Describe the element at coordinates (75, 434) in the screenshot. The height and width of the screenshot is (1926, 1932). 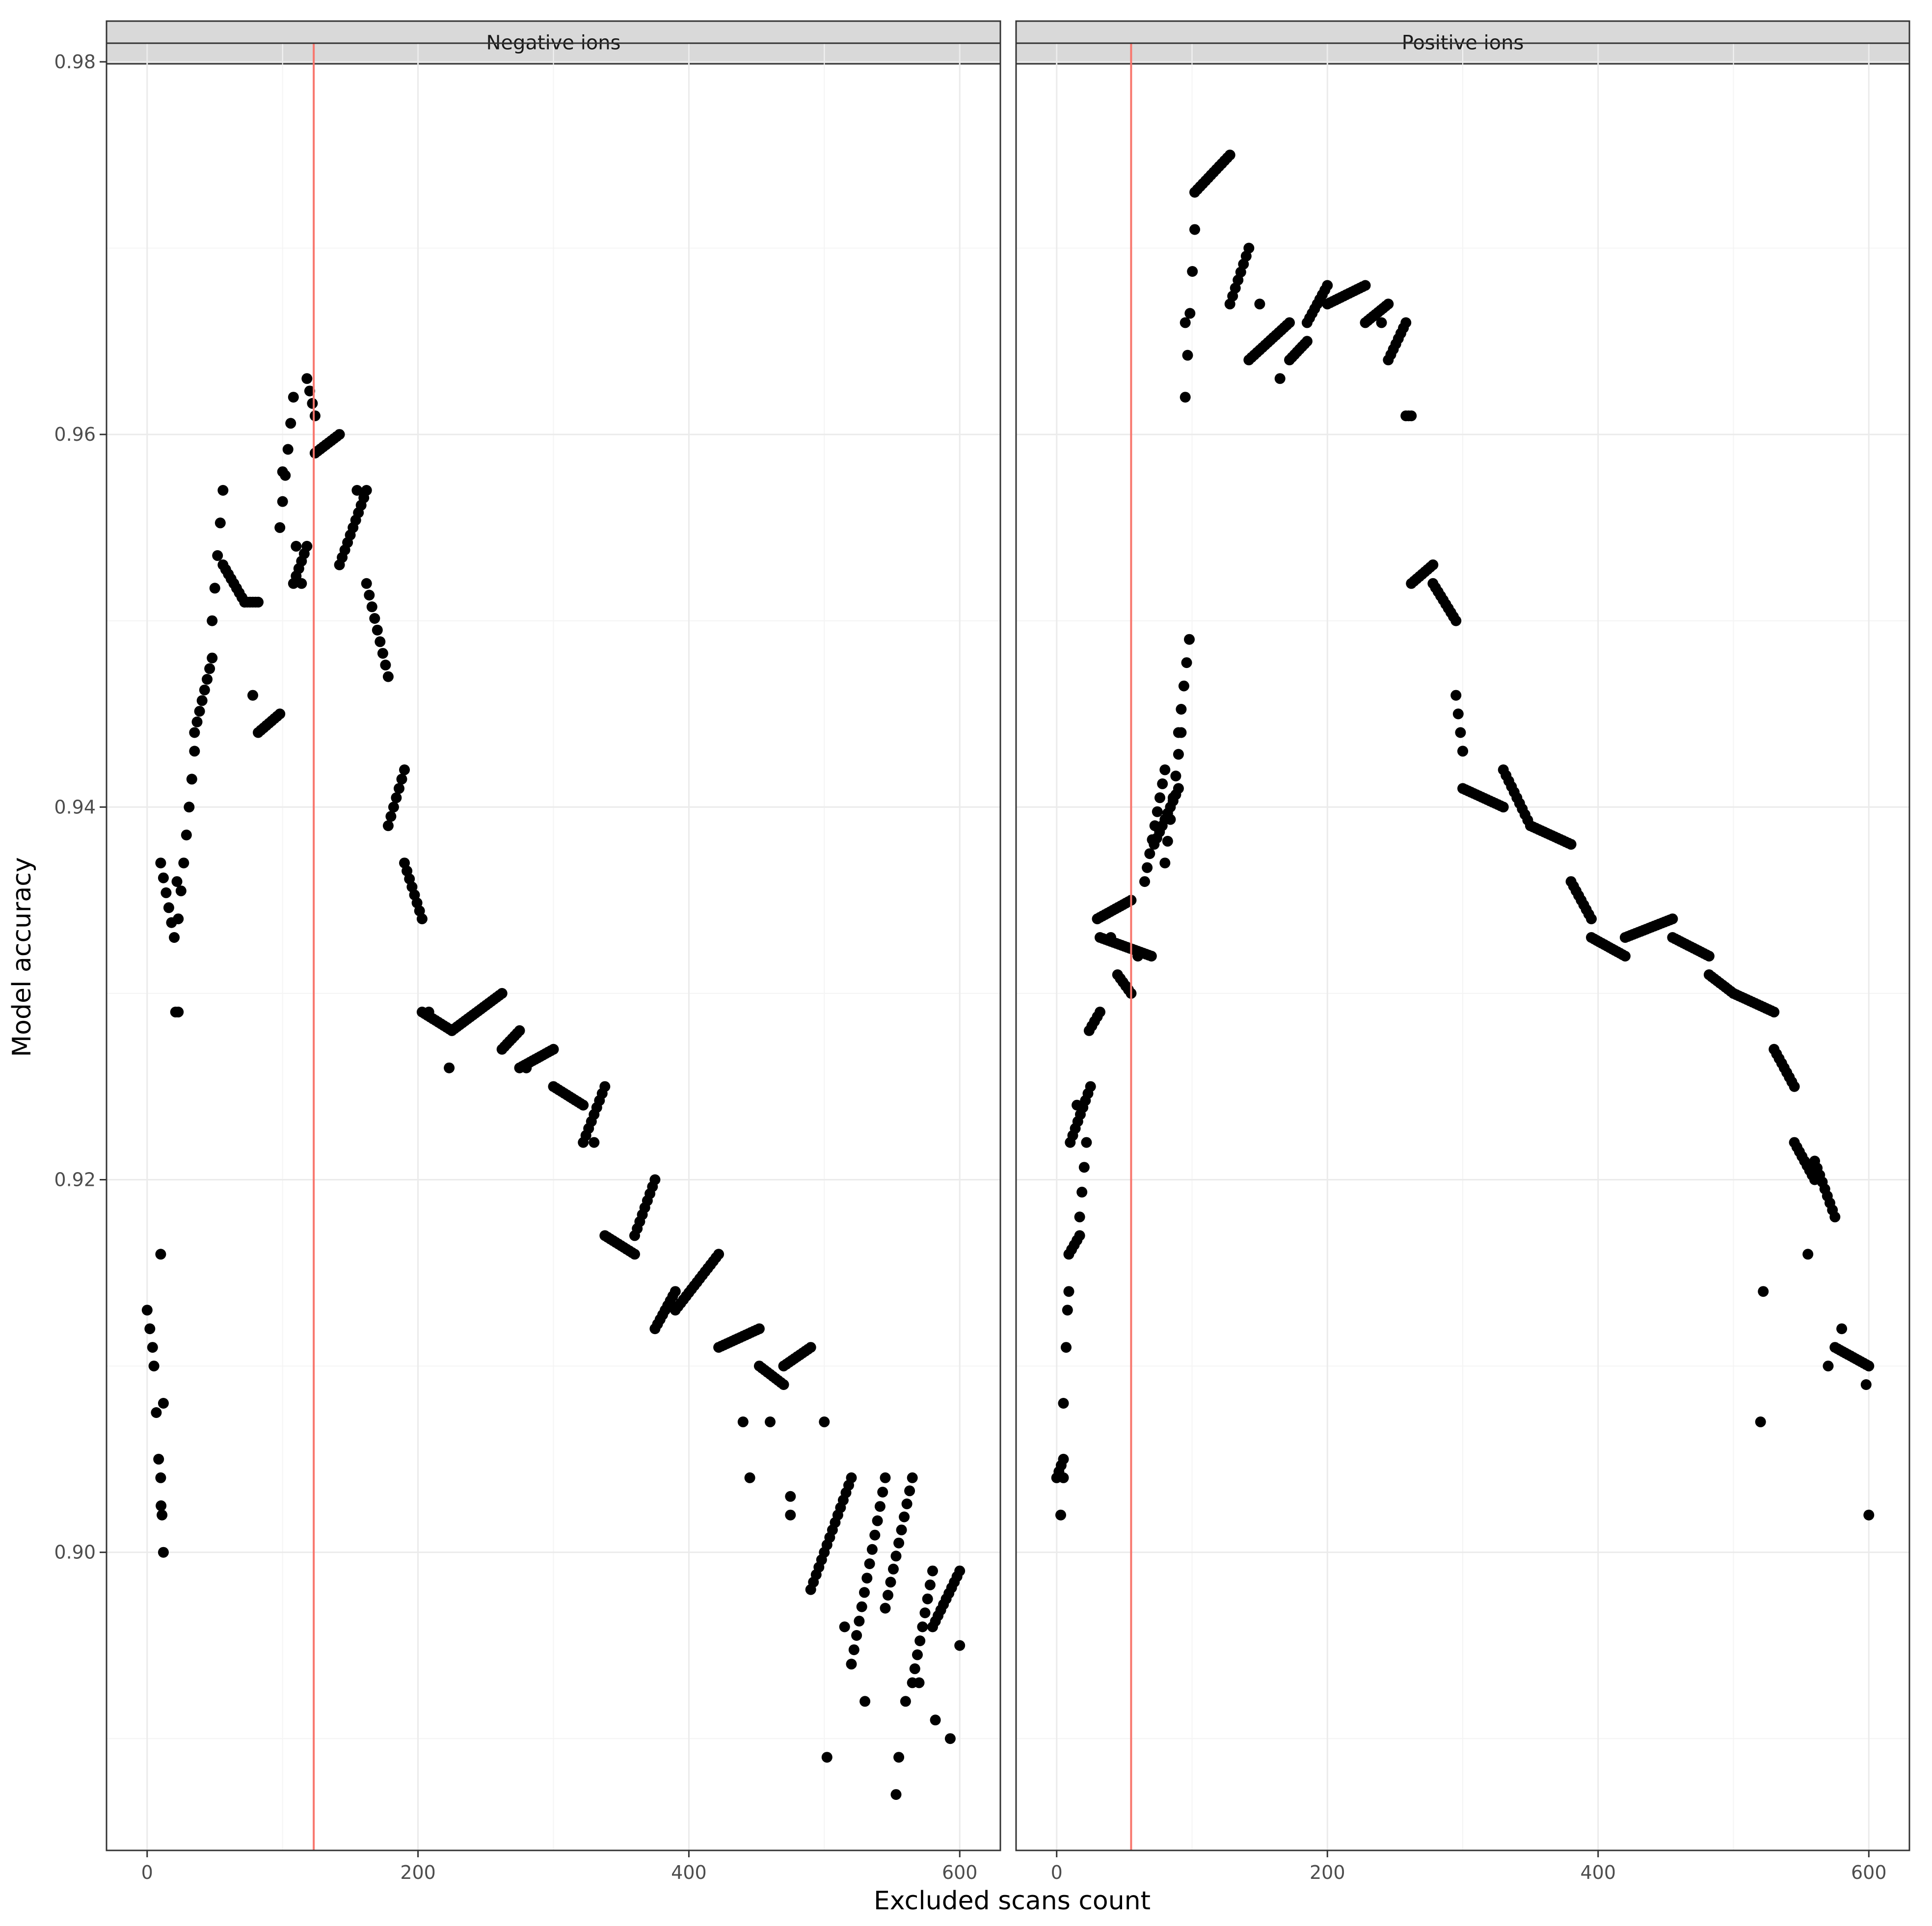
I see `y-tick-label: 0.96` at that location.